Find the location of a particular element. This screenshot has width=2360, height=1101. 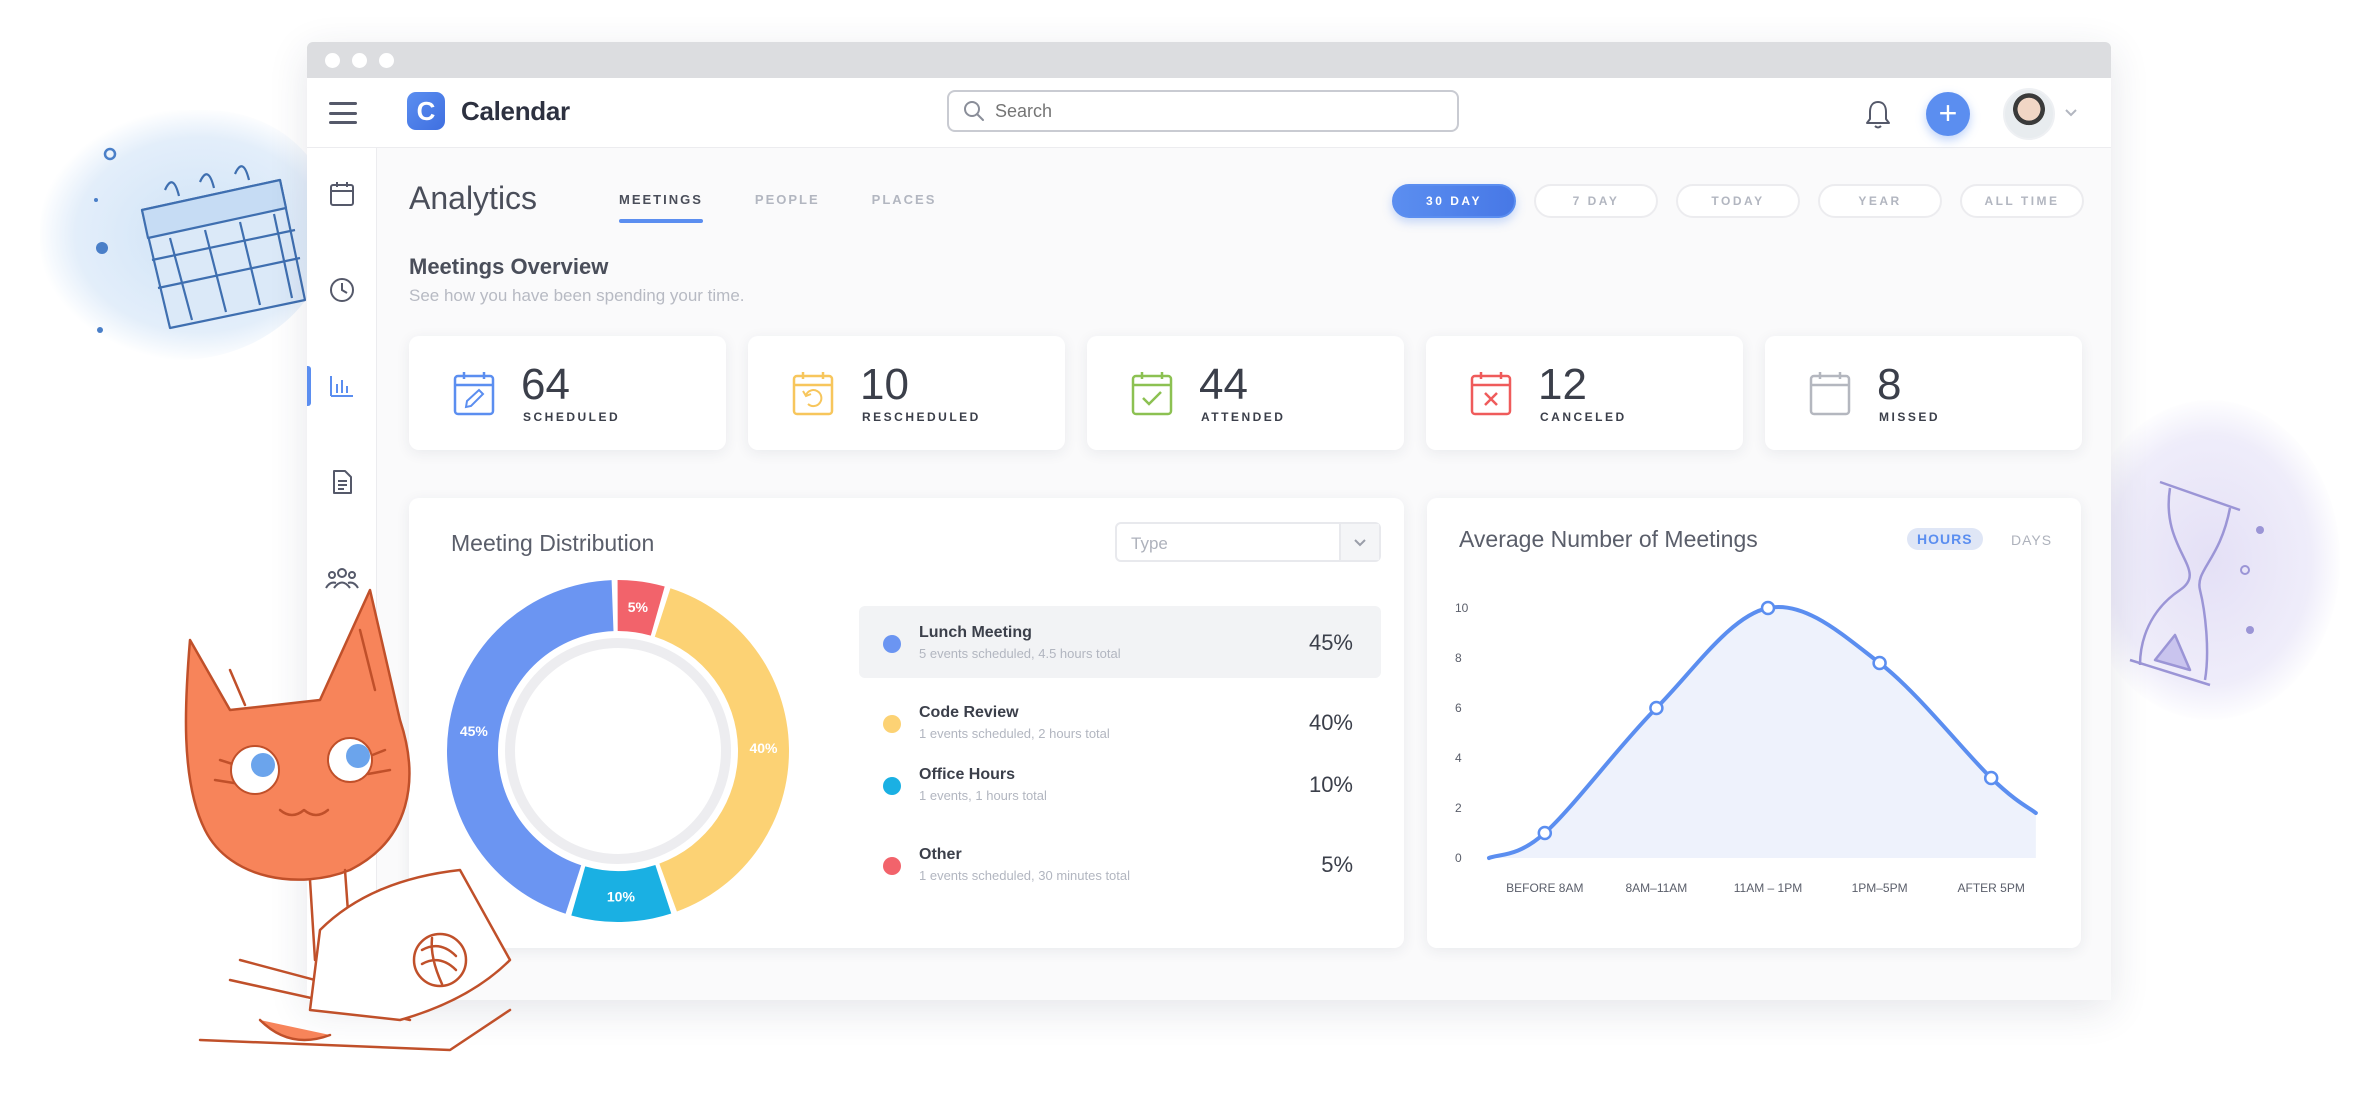

area-fill is located at coordinates (1762, 732).